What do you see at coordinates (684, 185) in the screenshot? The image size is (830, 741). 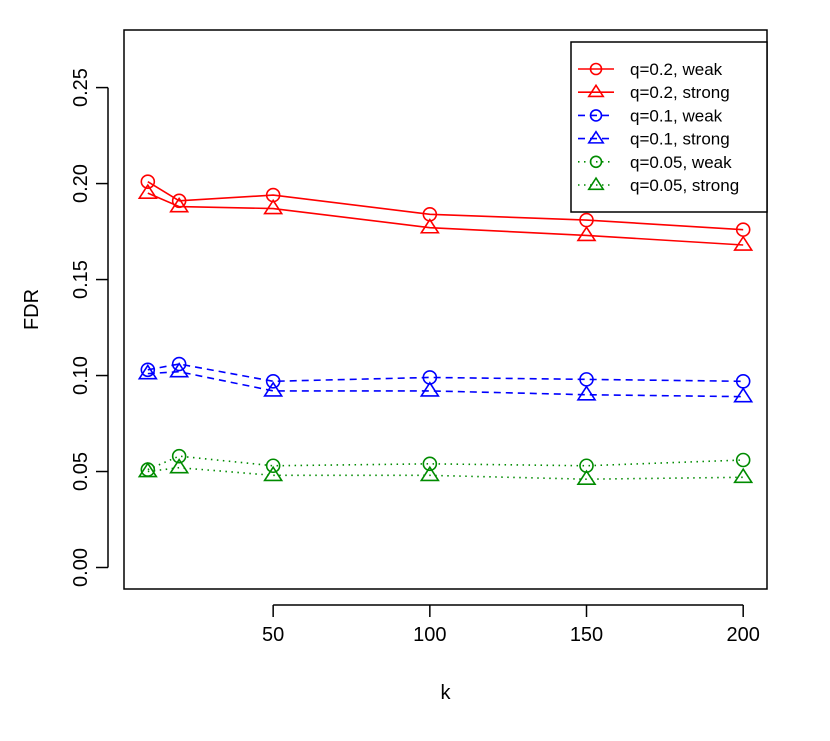 I see `legend-label: q=0.05, strong` at bounding box center [684, 185].